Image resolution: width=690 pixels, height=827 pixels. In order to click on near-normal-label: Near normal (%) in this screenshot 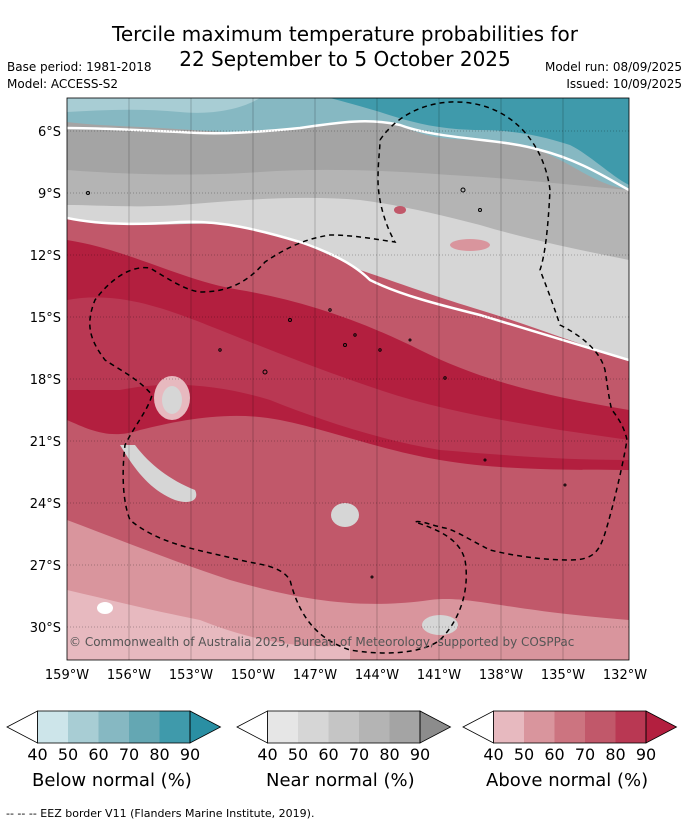, I will do `click(340, 780)`.